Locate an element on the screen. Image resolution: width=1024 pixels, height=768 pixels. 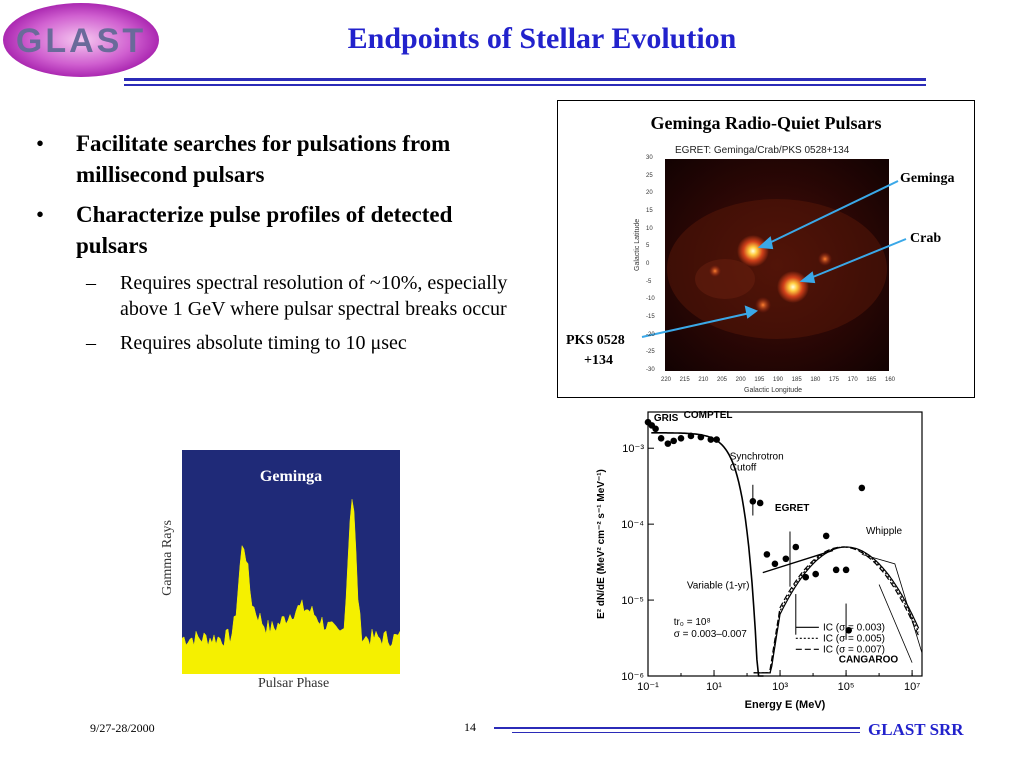
y-tick-label: 5 is located at coordinates (648, 246).